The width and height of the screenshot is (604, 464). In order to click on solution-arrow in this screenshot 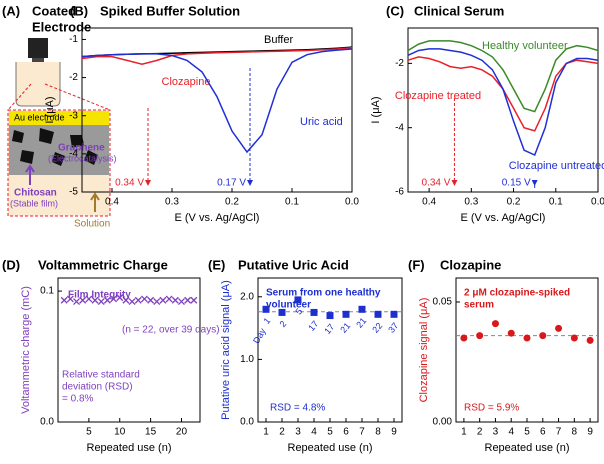, I will do `click(95, 202)`.